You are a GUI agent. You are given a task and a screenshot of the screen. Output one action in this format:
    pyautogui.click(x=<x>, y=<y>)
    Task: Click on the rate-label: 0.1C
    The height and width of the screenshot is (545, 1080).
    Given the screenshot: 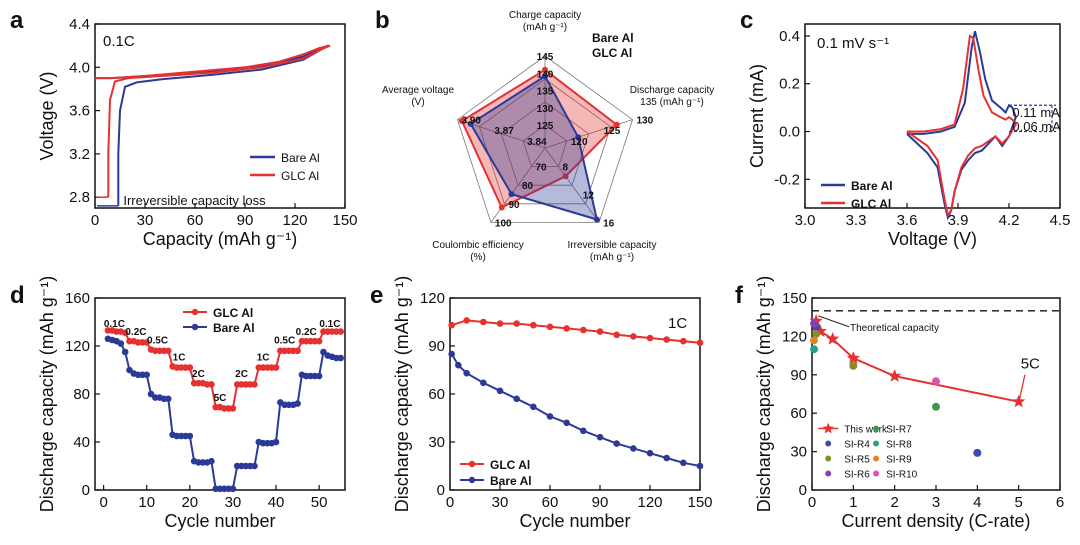 What is the action you would take?
    pyautogui.click(x=114, y=324)
    